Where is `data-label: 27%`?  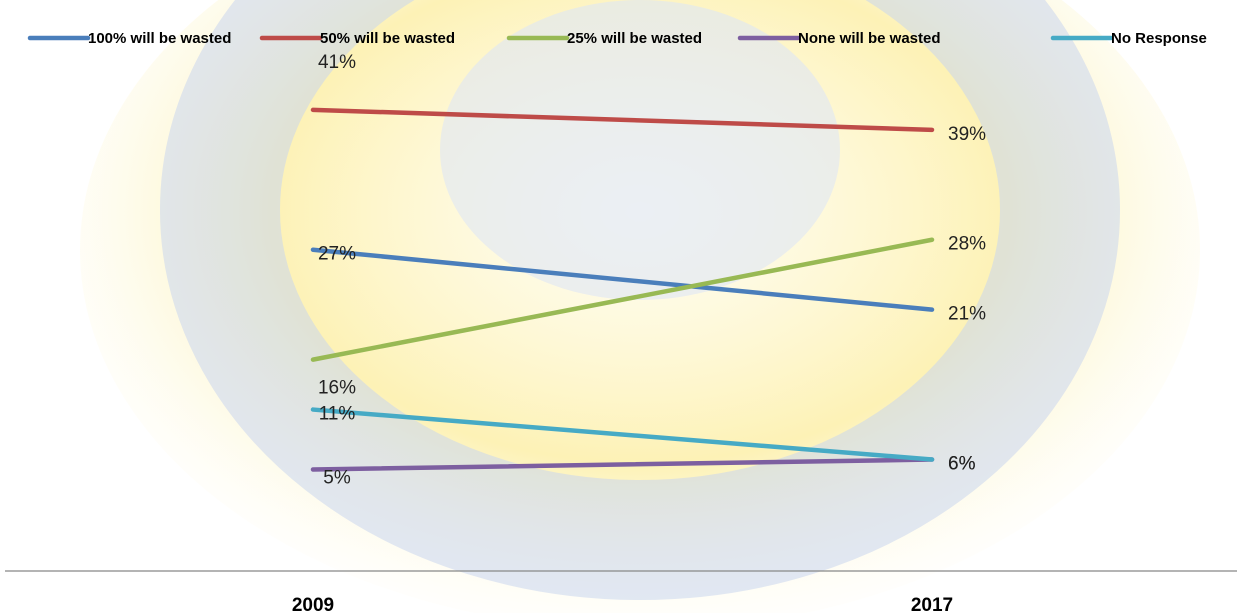 data-label: 27% is located at coordinates (337, 254).